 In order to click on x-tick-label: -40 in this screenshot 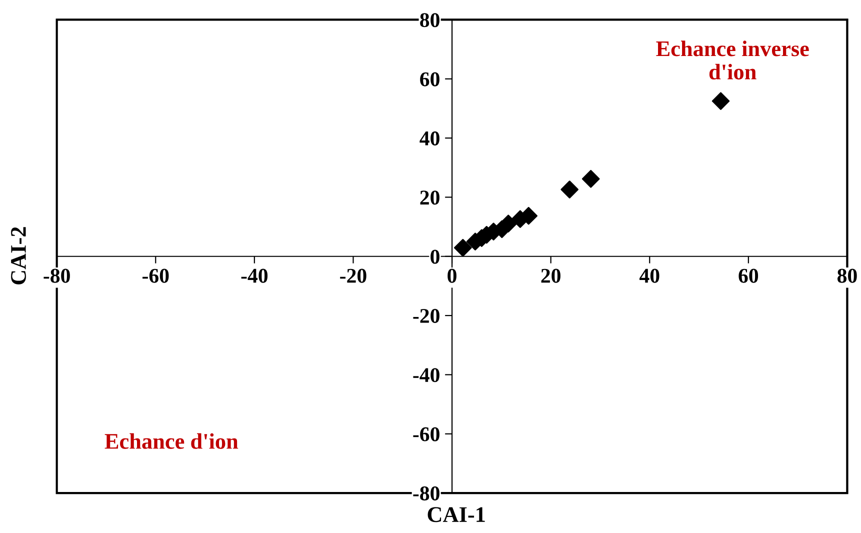, I will do `click(254, 275)`.